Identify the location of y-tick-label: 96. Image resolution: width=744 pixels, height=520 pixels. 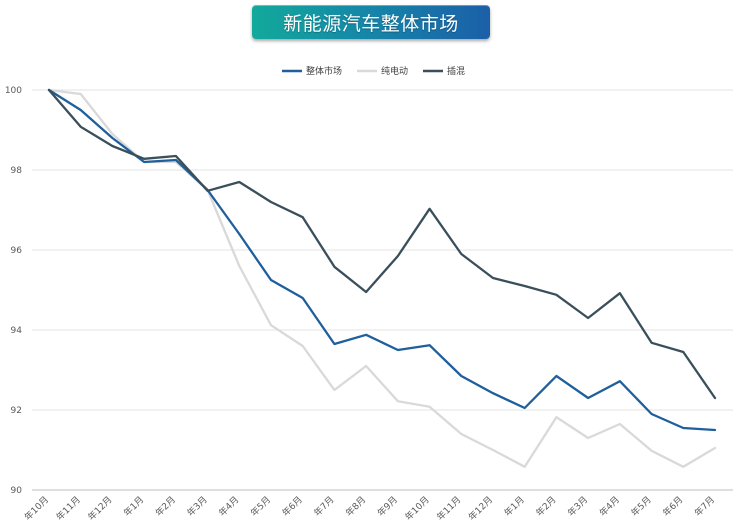
(17, 251).